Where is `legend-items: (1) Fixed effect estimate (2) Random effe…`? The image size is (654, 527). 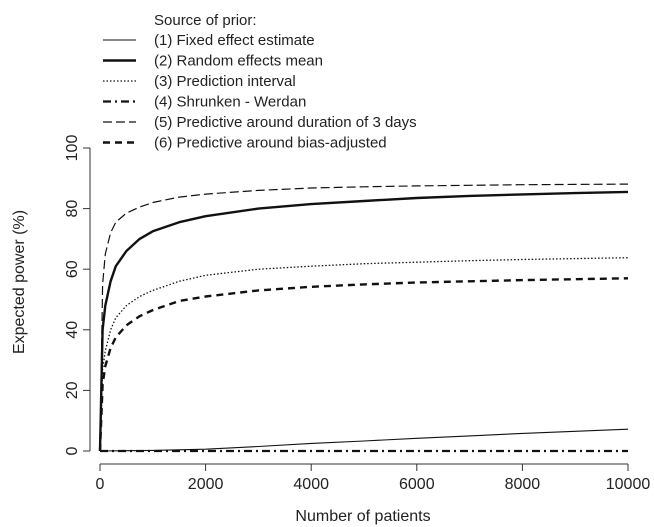 legend-items: (1) Fixed effect estimate (2) Random effe… is located at coordinates (260, 92).